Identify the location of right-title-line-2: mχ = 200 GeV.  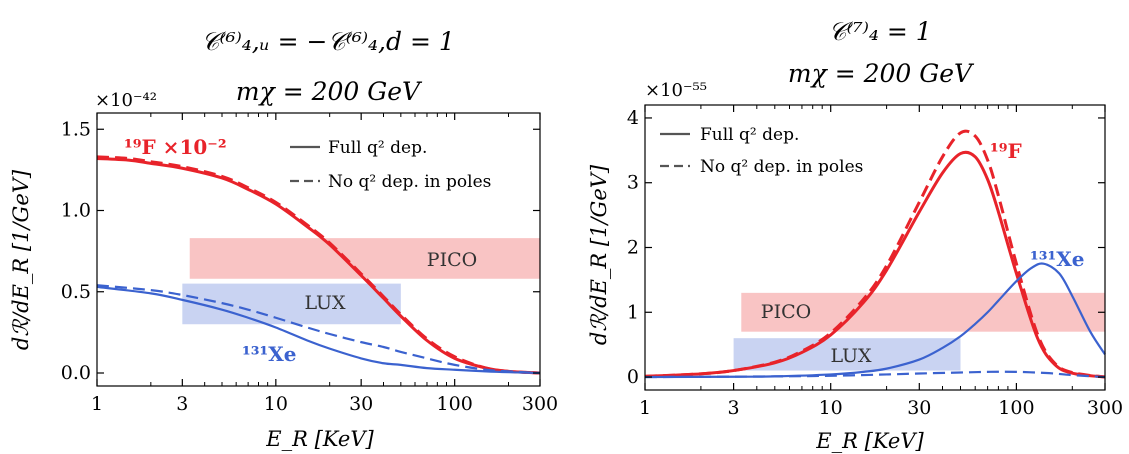
(881, 73).